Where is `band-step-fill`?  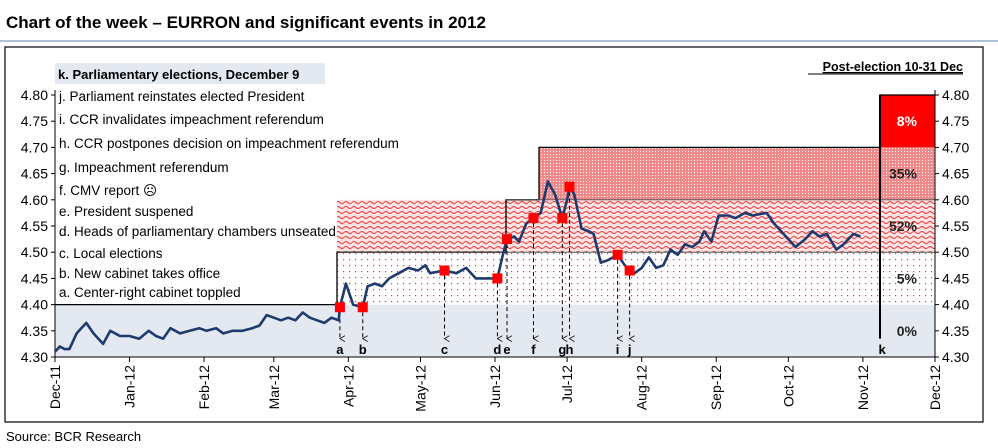
band-step-fill is located at coordinates (522, 226).